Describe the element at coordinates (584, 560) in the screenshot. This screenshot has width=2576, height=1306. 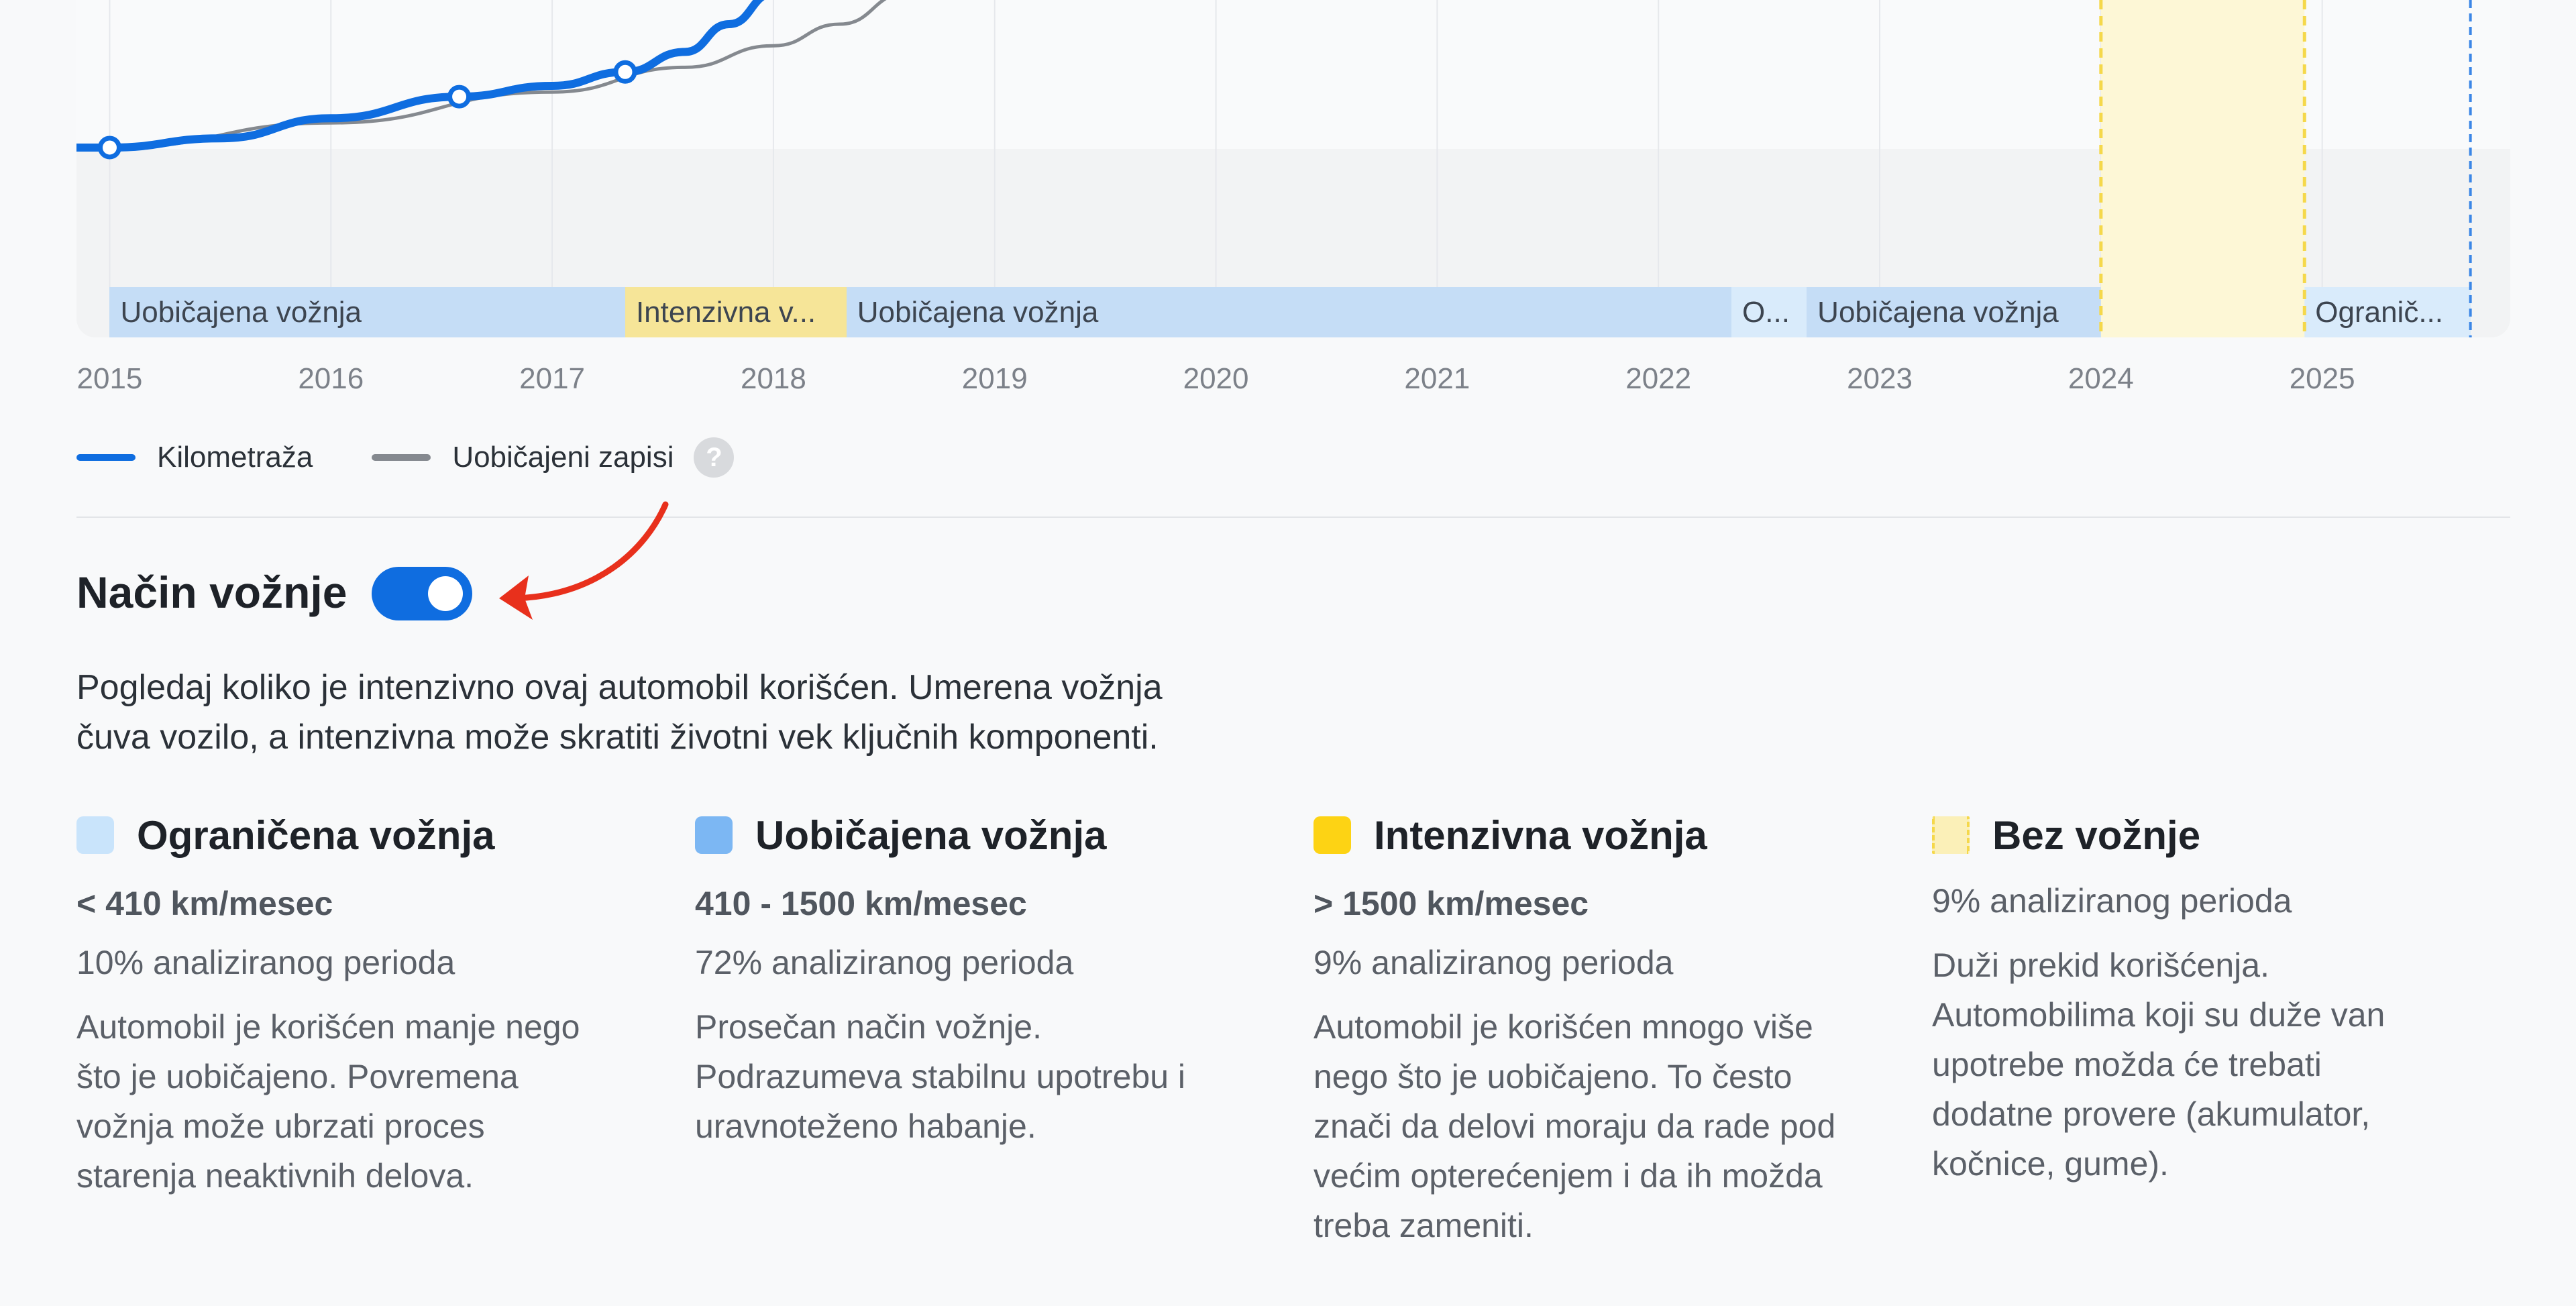
I see `annotation-arrow-icon` at that location.